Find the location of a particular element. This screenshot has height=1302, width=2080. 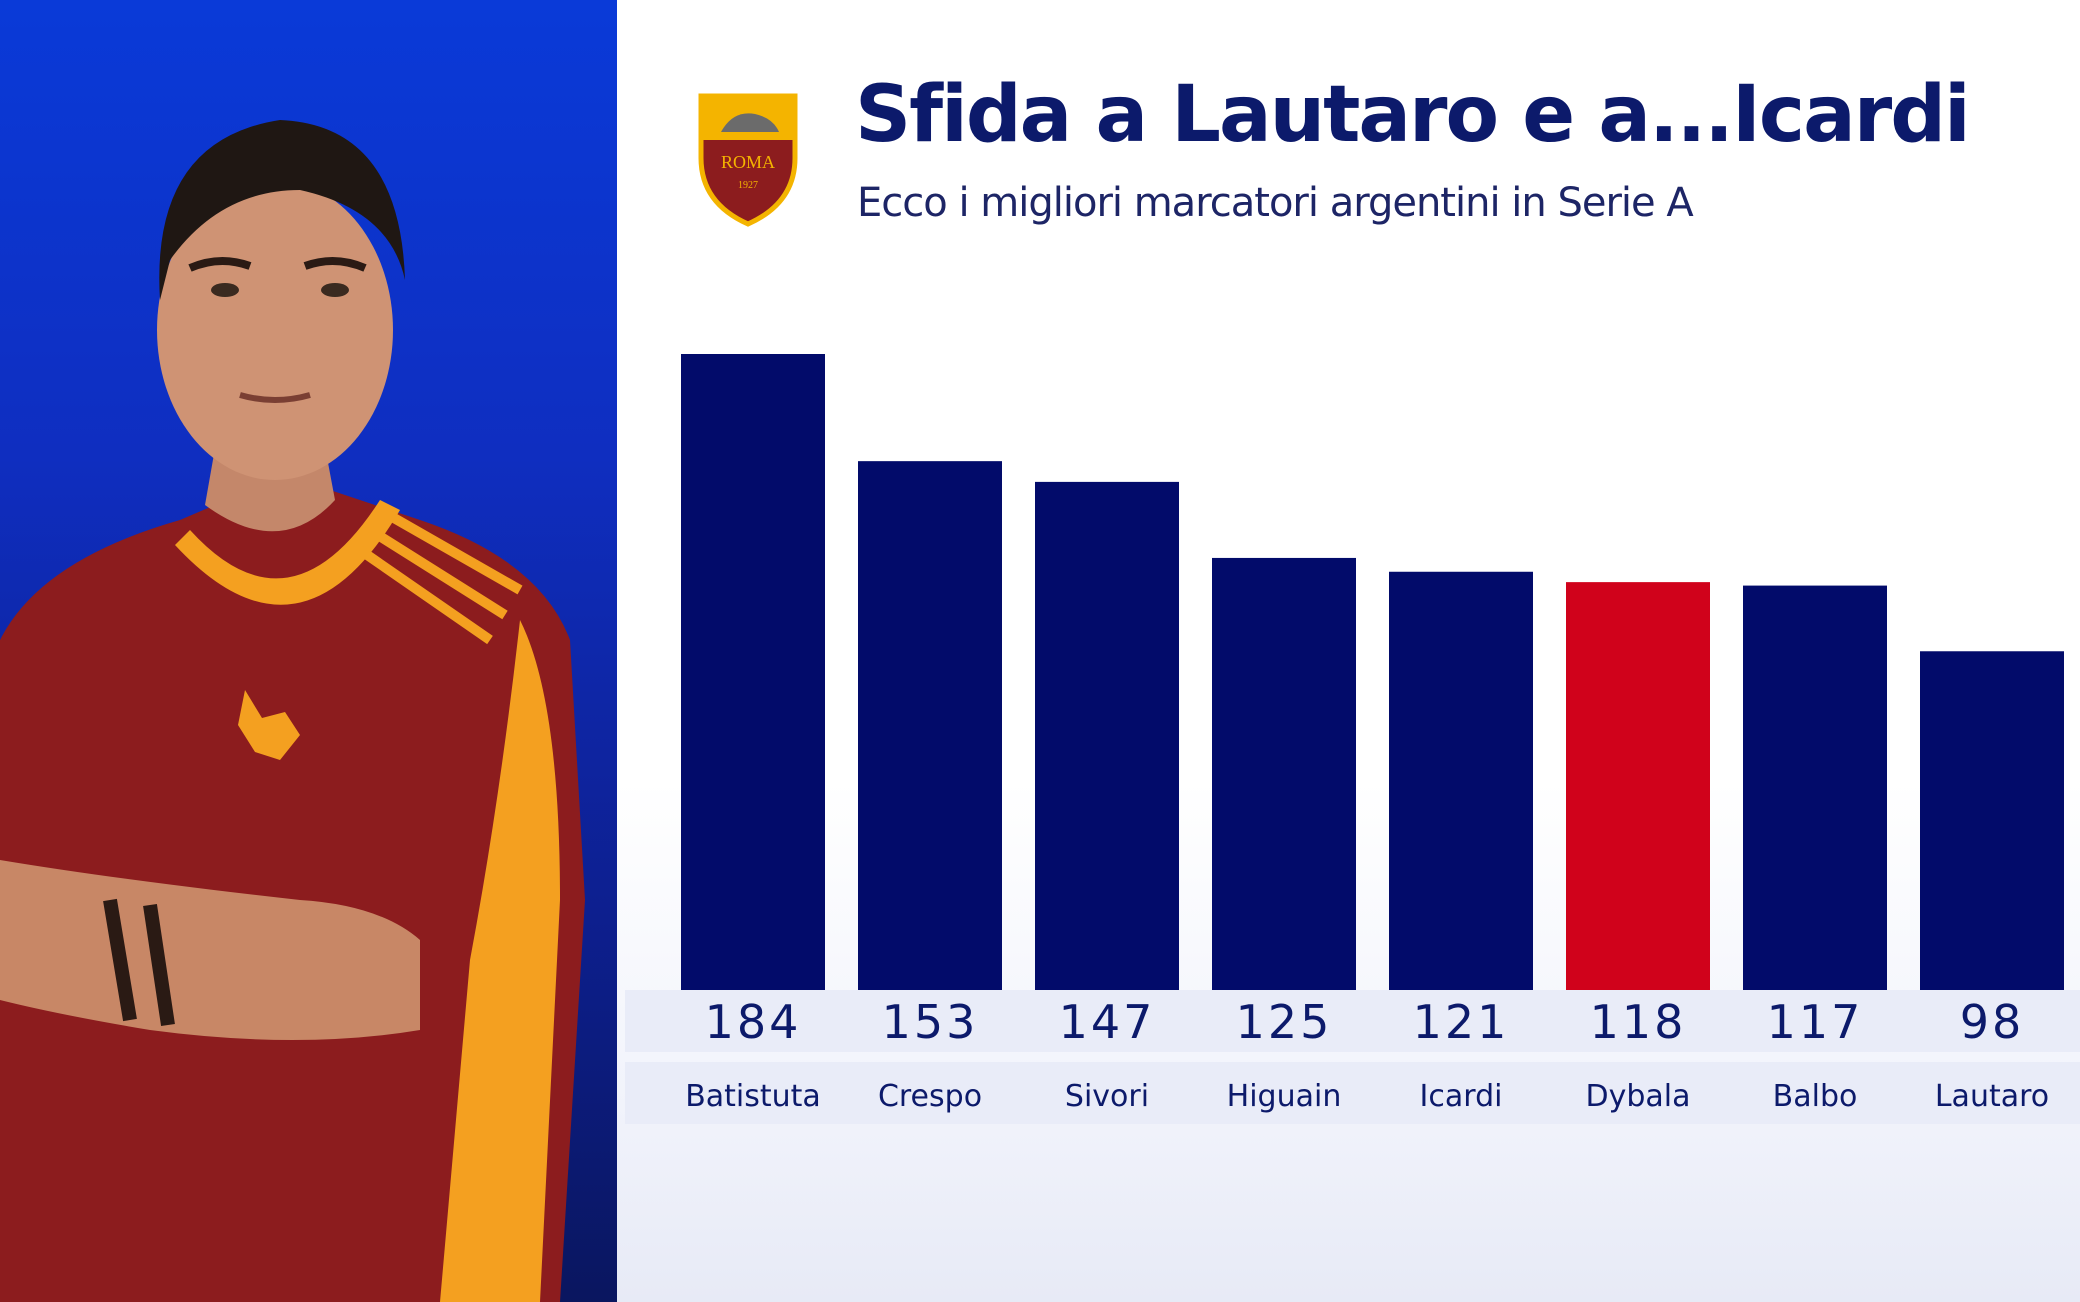

category-label-higuain: Higuain is located at coordinates (1284, 1096).